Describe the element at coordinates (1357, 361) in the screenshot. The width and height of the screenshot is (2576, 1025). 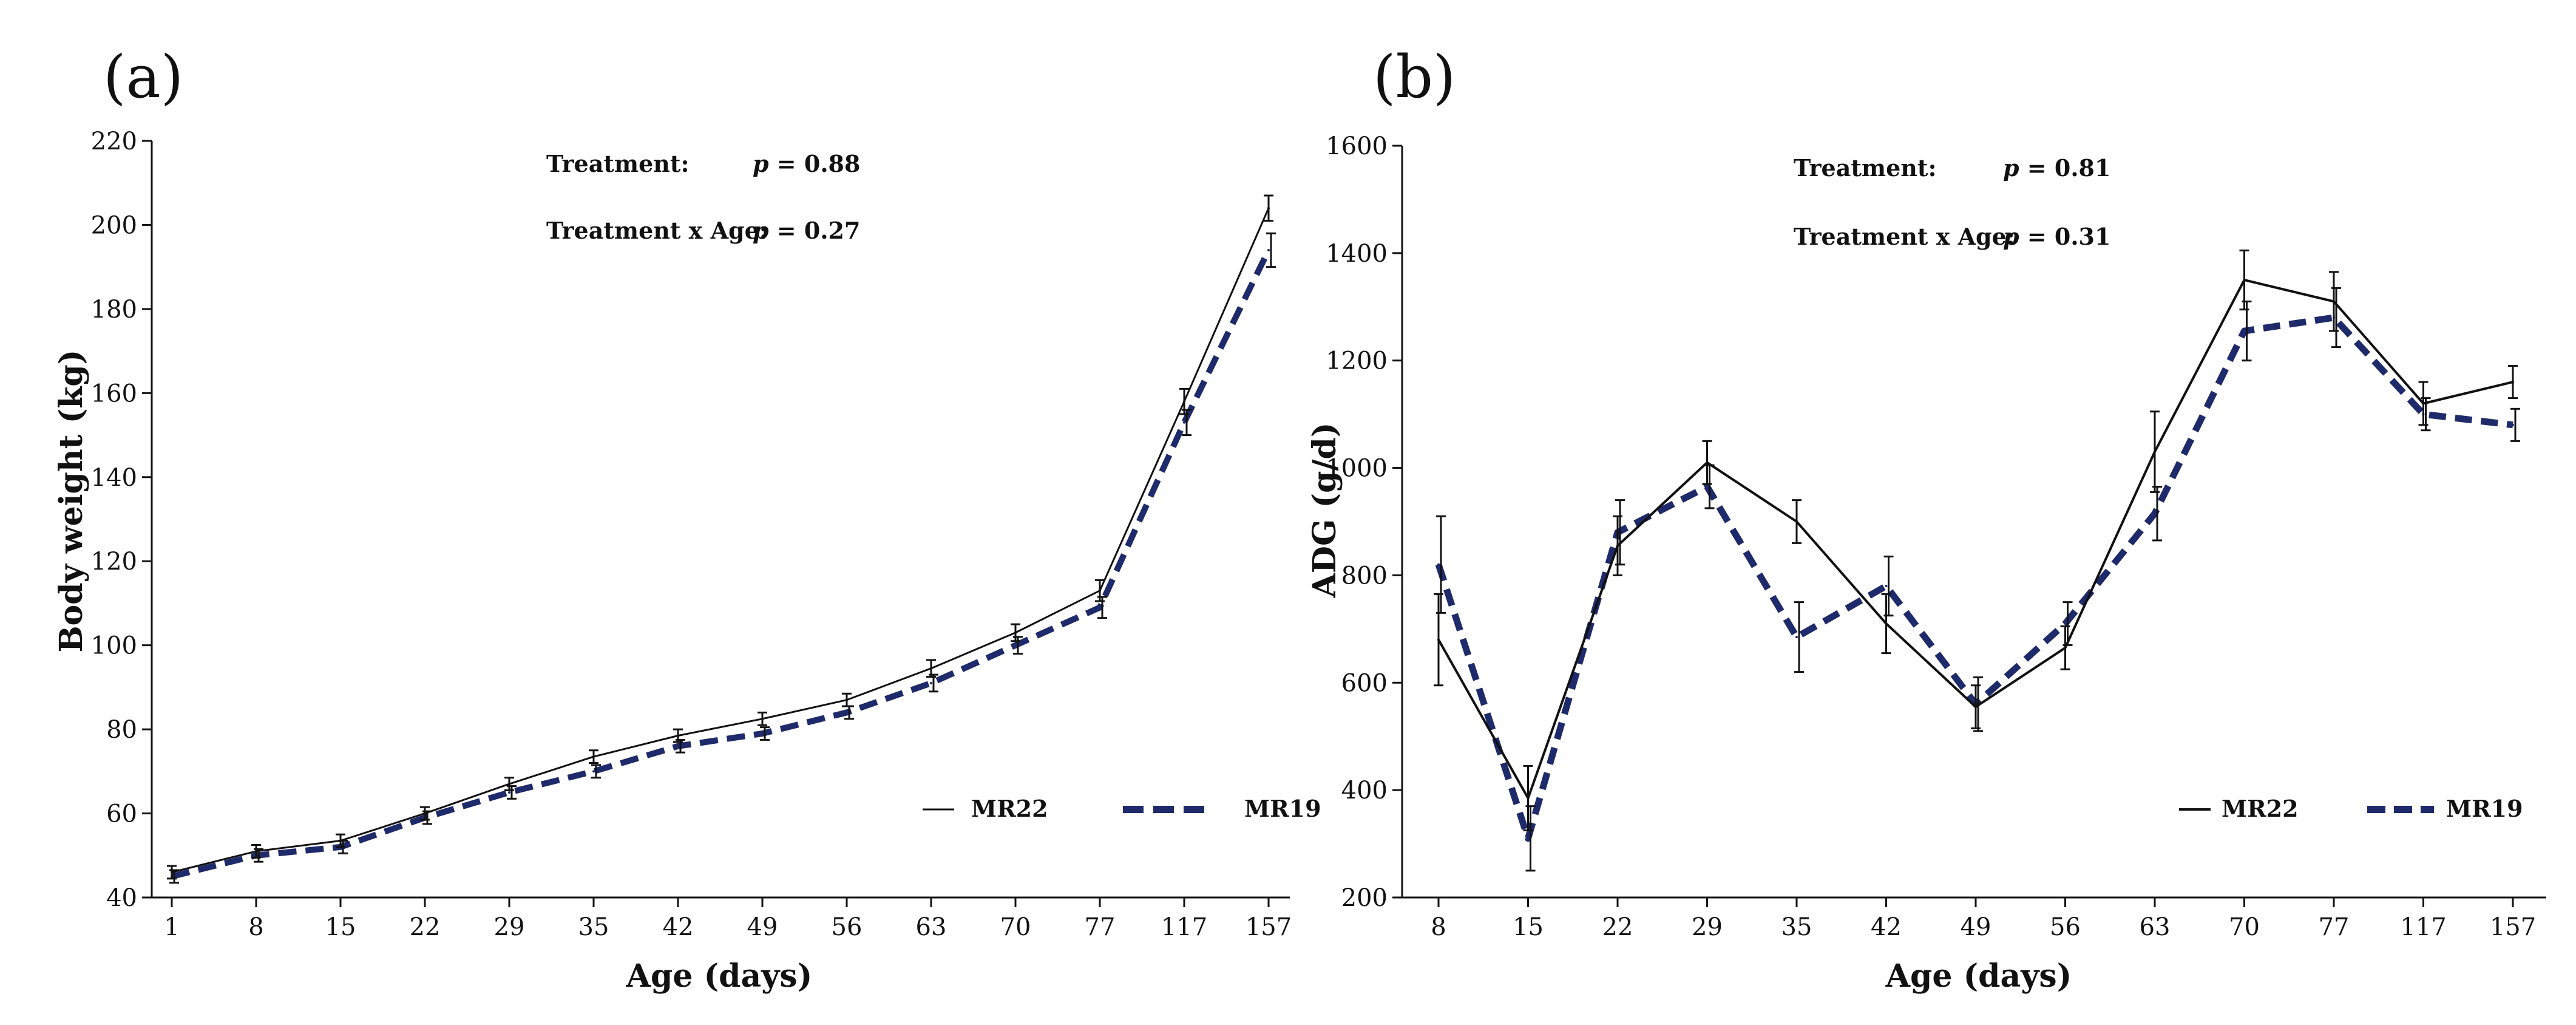
I see `panel-b-y-tick-label: 1200` at that location.